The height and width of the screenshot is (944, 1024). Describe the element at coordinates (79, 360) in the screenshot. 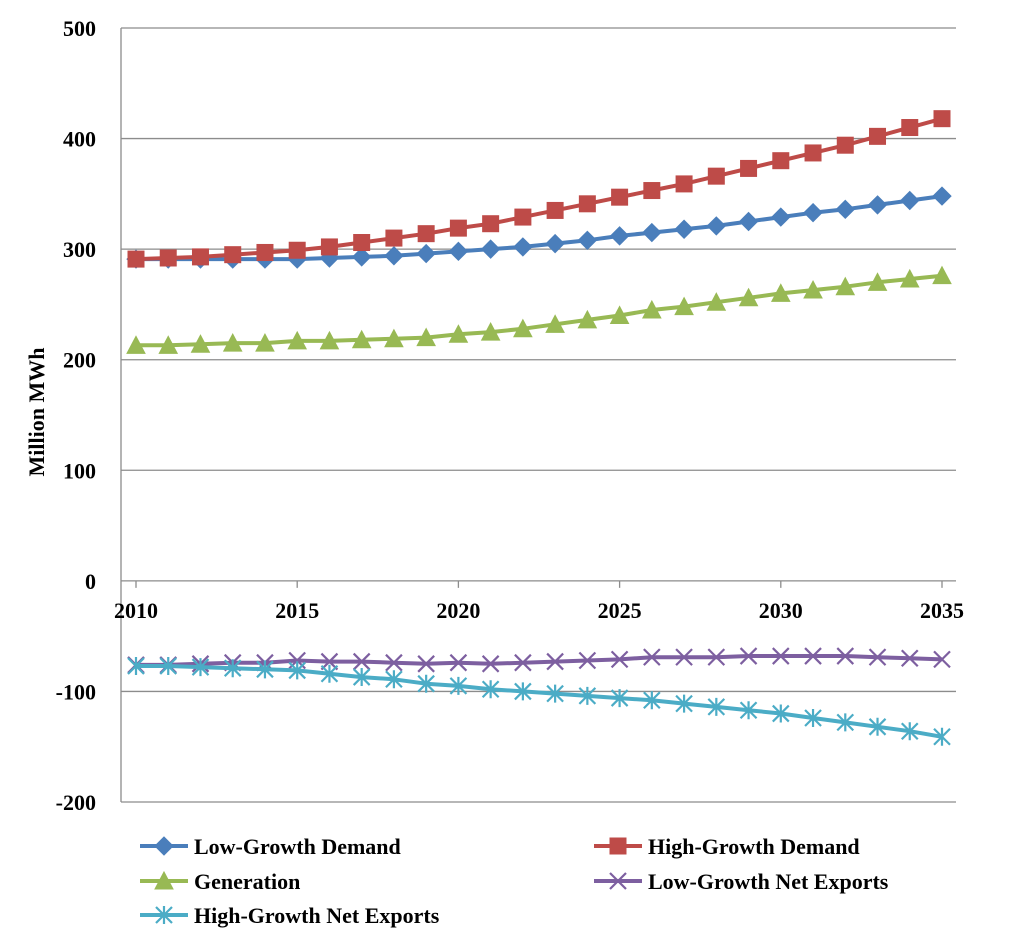

I see `y-tick-label: 200` at that location.